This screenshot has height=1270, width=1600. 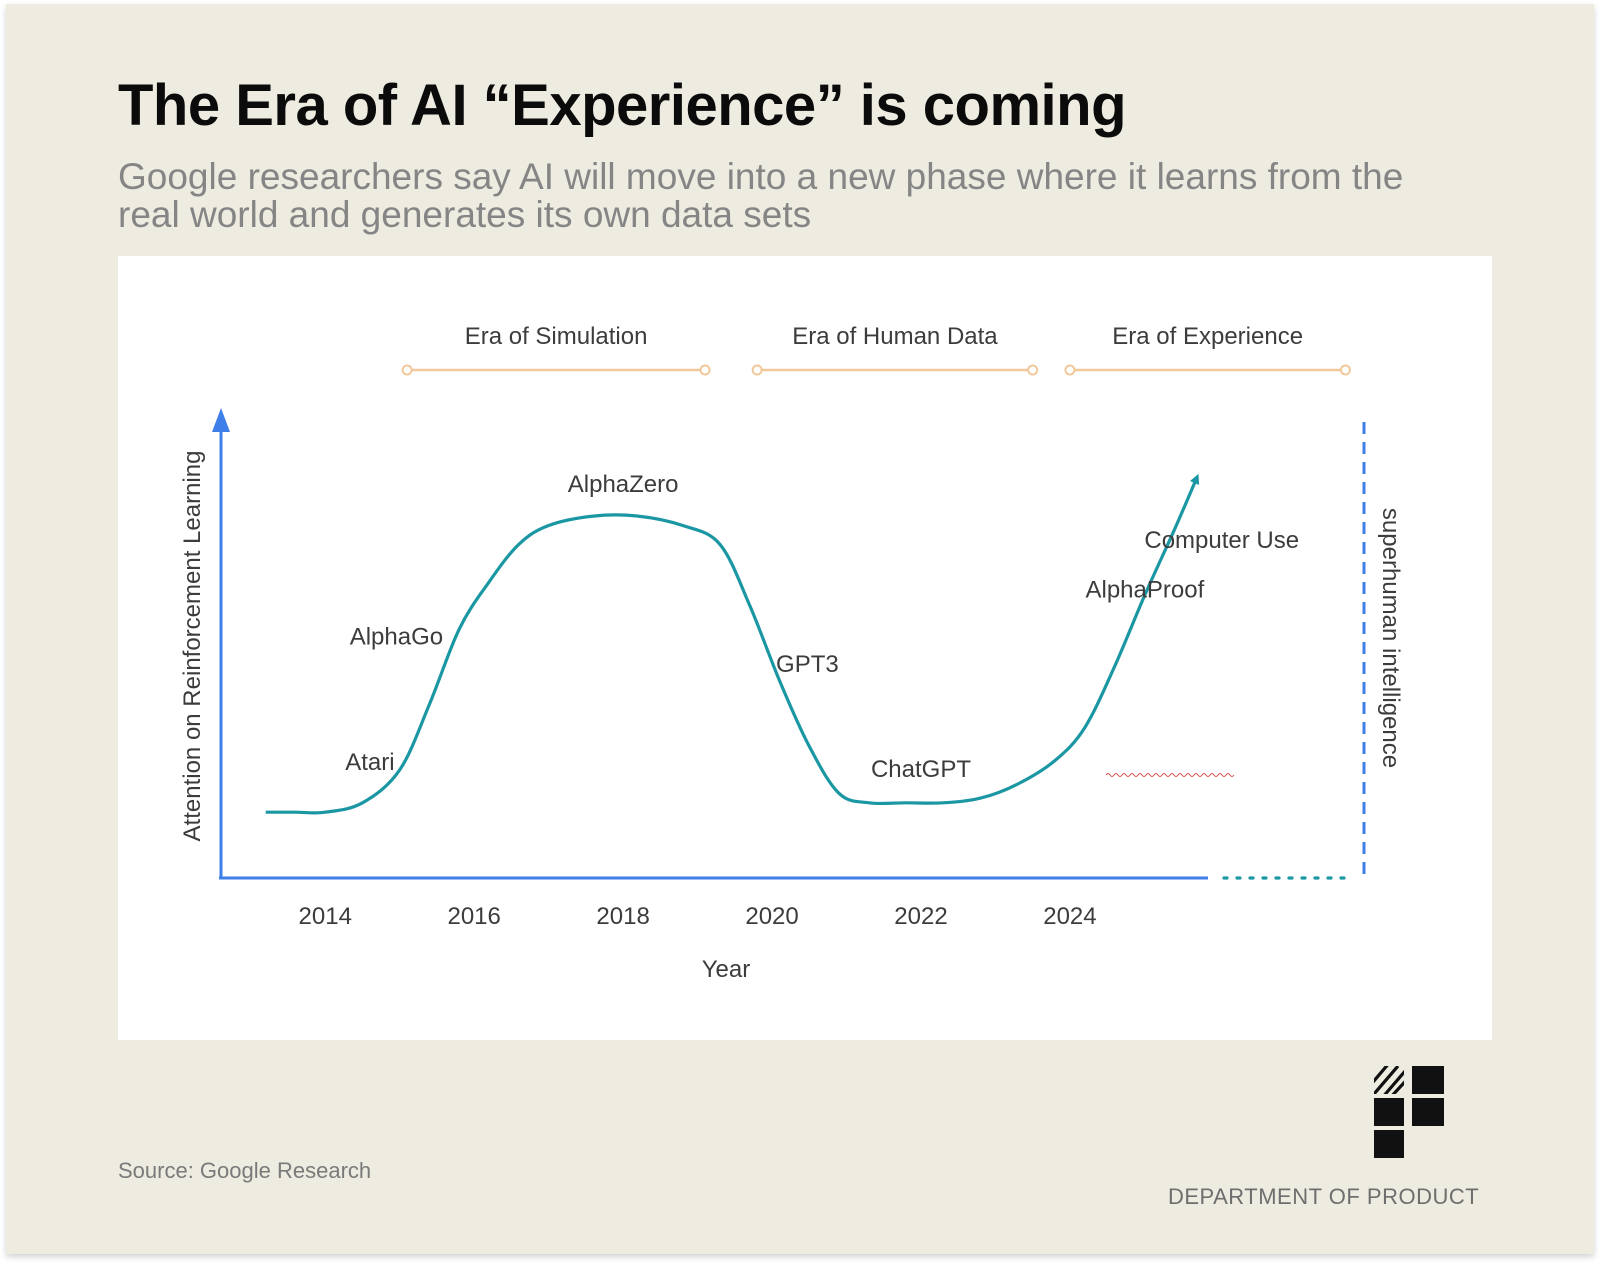 I want to click on y-axis-arrow-icon, so click(x=221, y=420).